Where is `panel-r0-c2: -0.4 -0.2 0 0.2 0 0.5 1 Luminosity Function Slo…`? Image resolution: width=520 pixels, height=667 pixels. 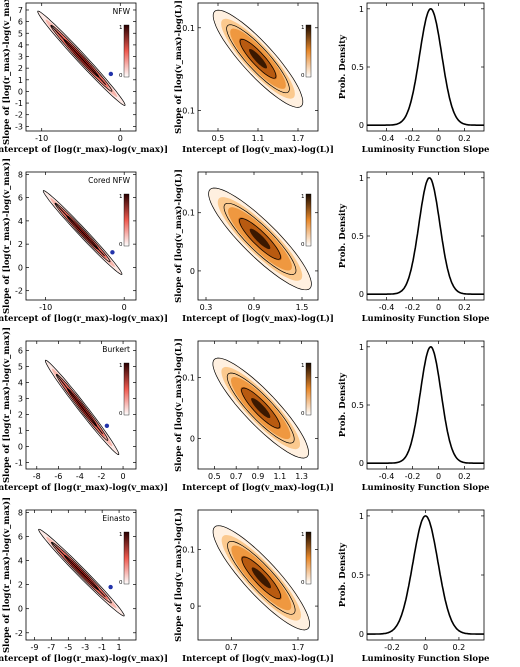 panel-r0-c2: -0.4 -0.2 0 0.2 0 0.5 1 Luminosity Function Slo… is located at coordinates (414, 78).